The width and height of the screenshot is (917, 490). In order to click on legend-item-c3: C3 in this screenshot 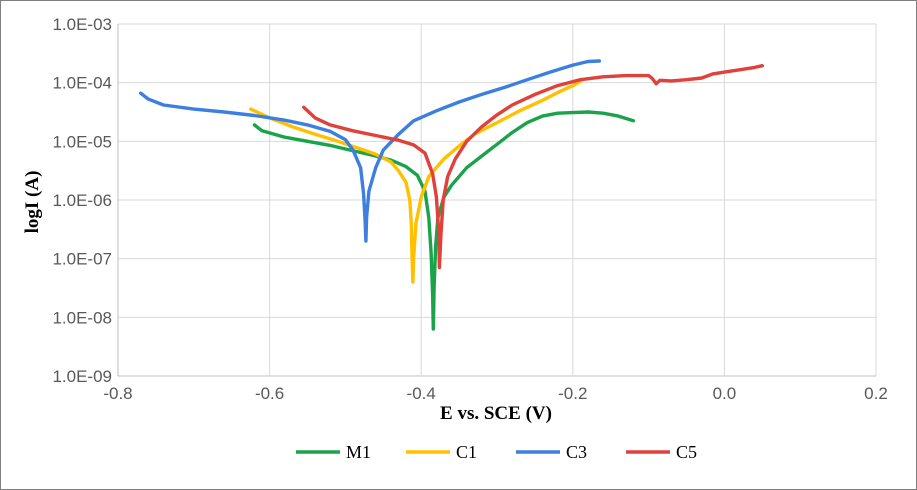, I will do `click(551, 452)`.